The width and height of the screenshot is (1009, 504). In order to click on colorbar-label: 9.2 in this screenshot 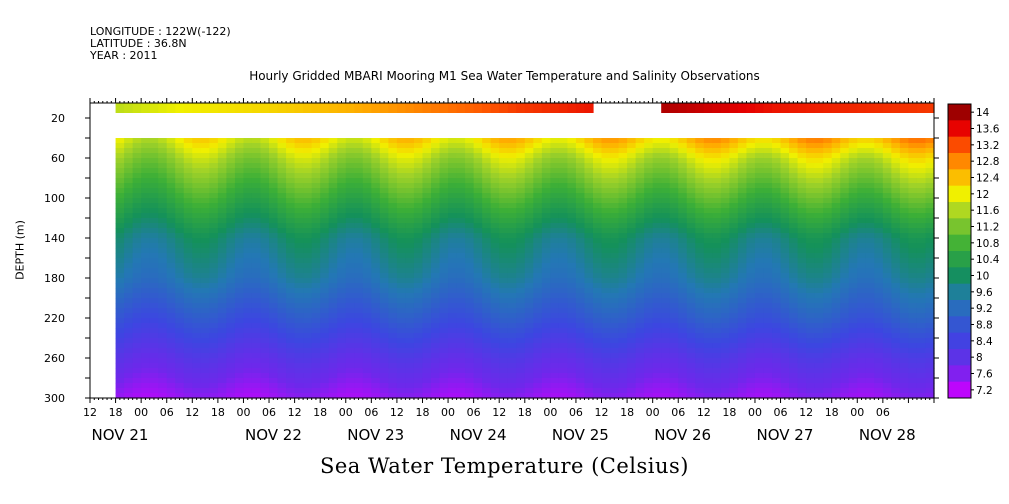, I will do `click(984, 309)`.